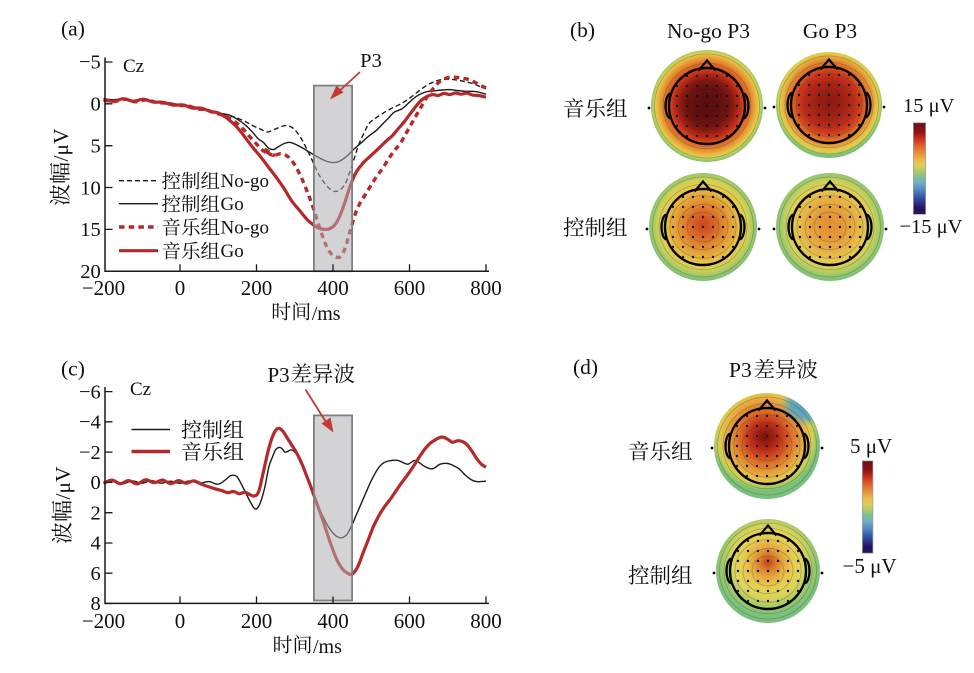 Image resolution: width=974 pixels, height=673 pixels. Describe the element at coordinates (73, 29) in the screenshot. I see `svg-text: (a)` at that location.